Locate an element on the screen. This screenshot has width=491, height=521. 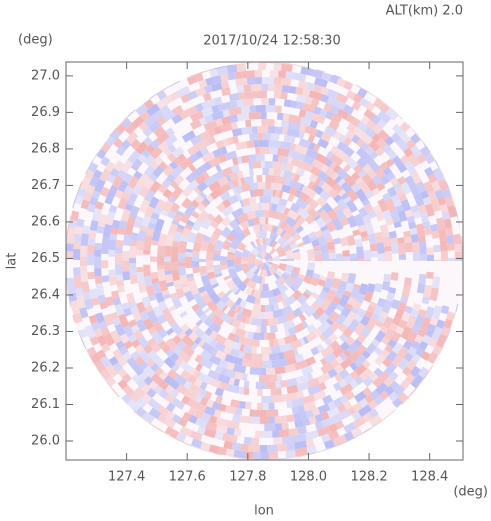
x-axis-label: lon is located at coordinates (264, 511).